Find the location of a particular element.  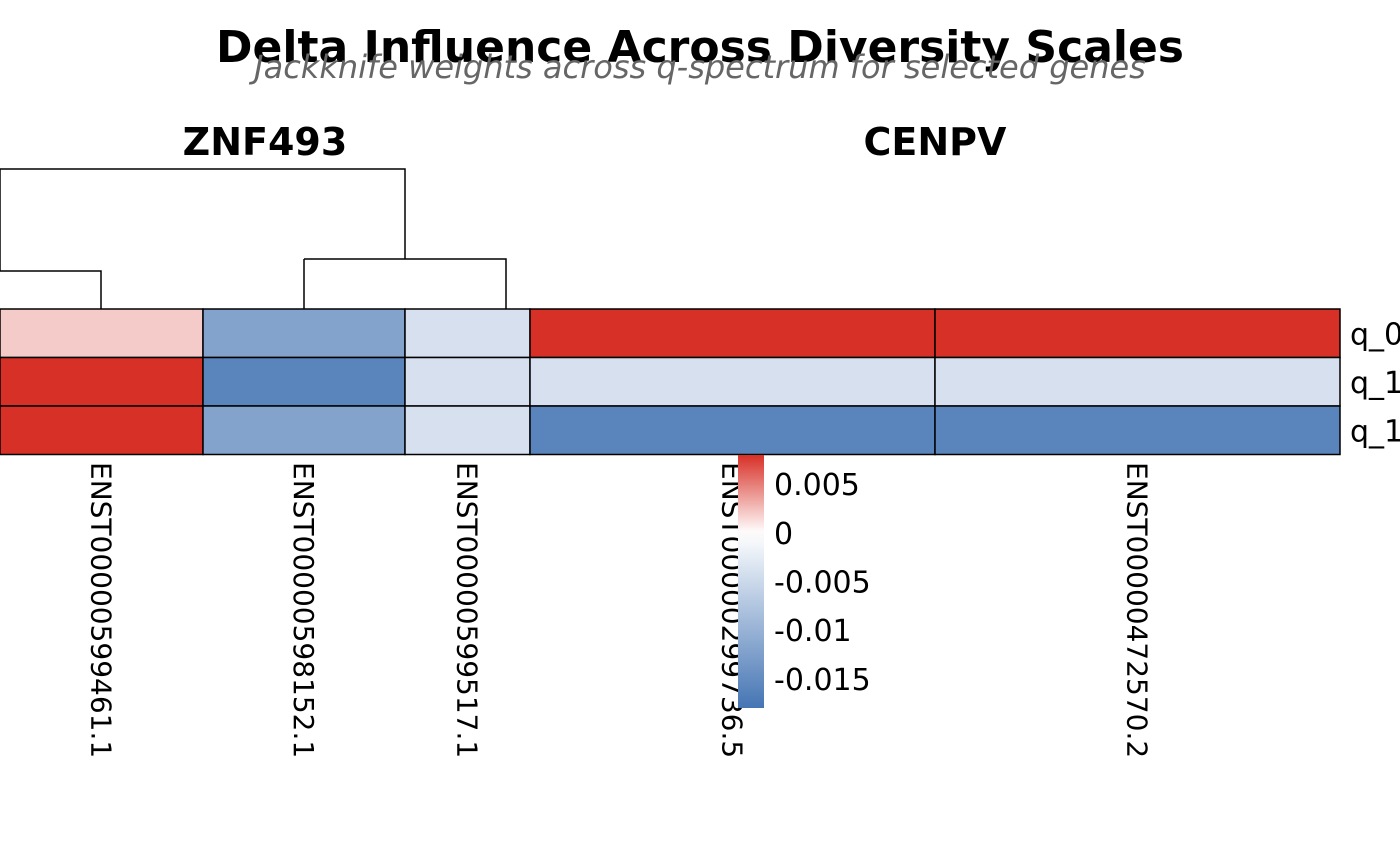

legend-tick-label: 0.005 is located at coordinates (817, 485).